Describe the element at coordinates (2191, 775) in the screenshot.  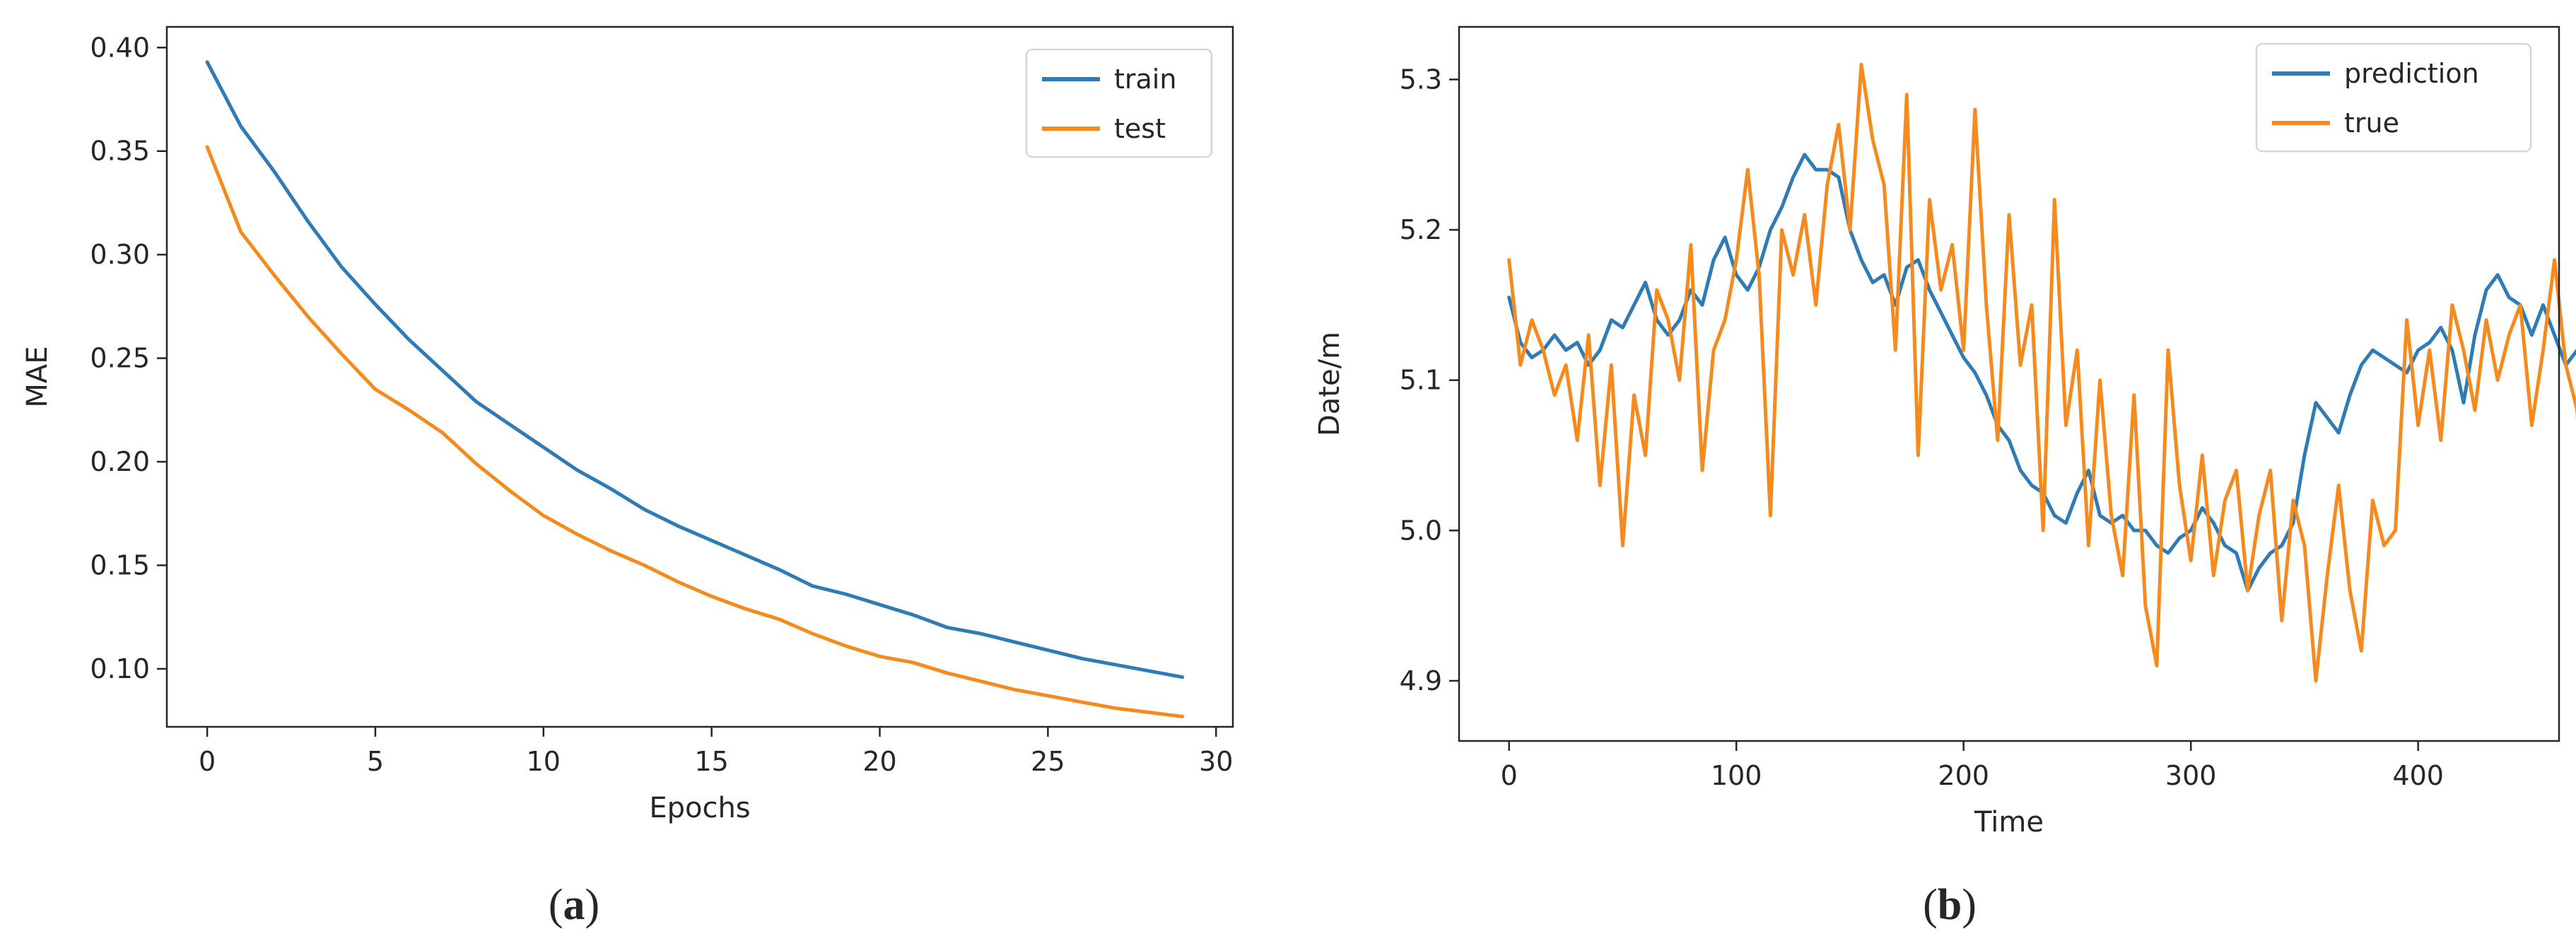
I see `x-tick-label: 300` at that location.